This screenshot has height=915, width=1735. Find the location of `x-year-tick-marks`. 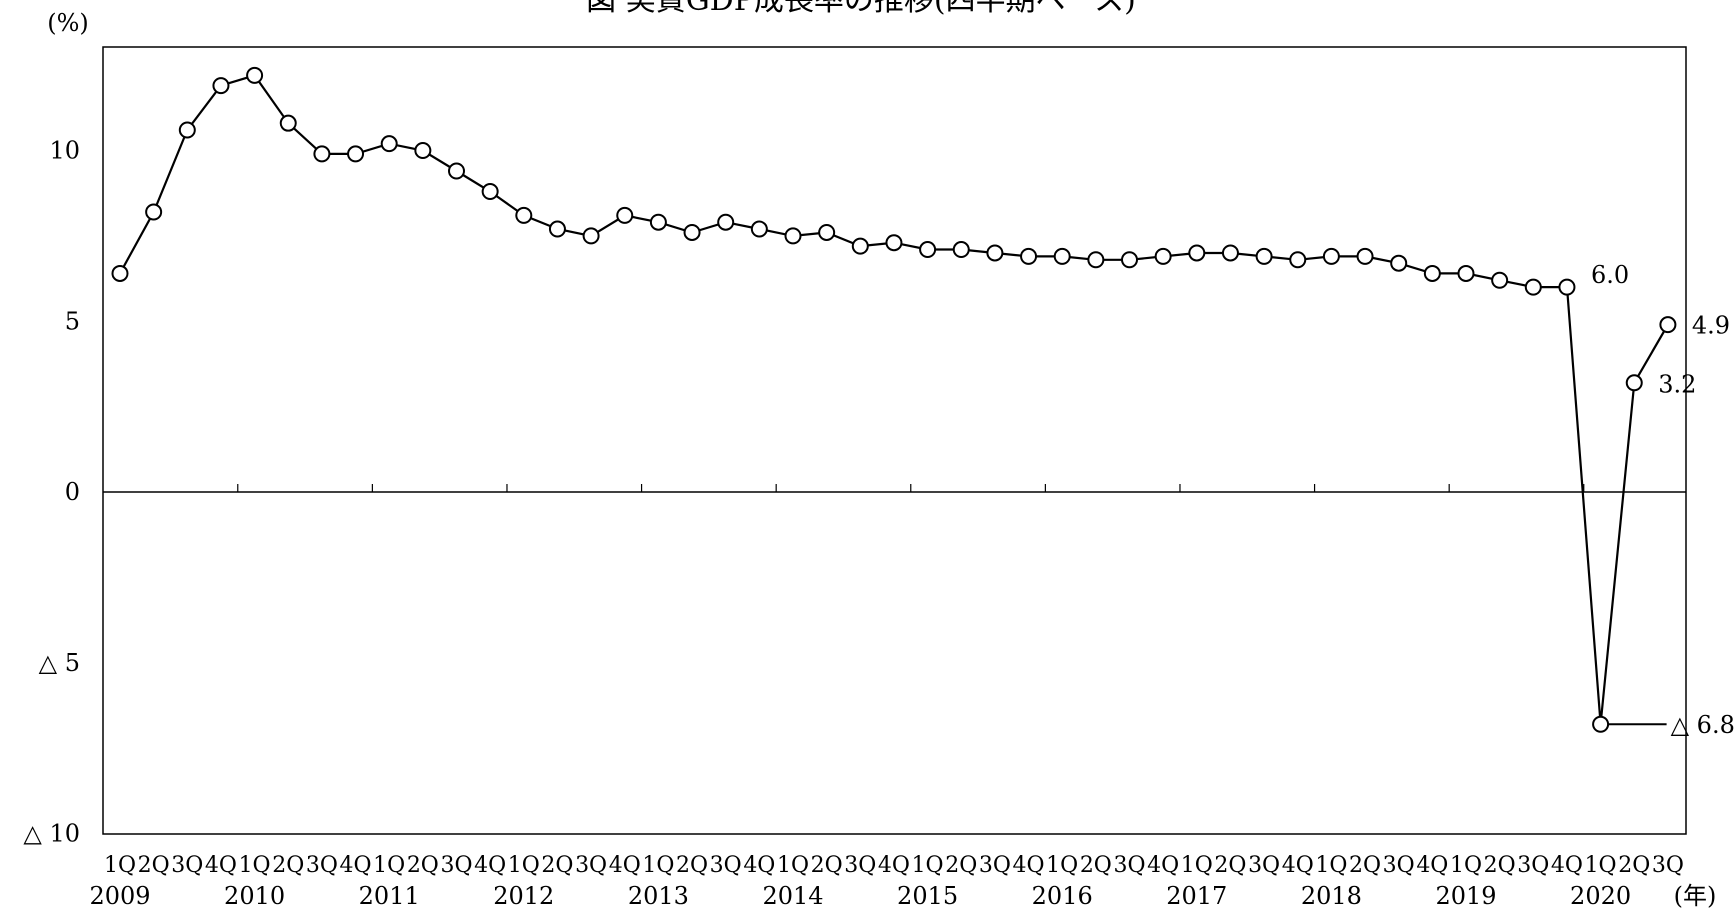

x-year-tick-marks is located at coordinates (911, 488).